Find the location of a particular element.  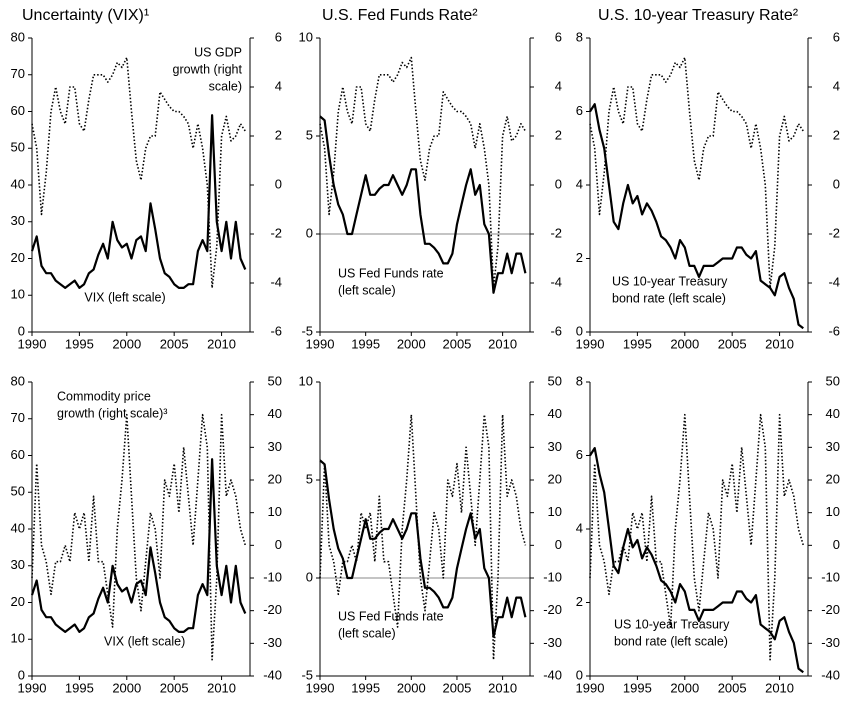

y2-tick-label: -2 is located at coordinates (556, 232).